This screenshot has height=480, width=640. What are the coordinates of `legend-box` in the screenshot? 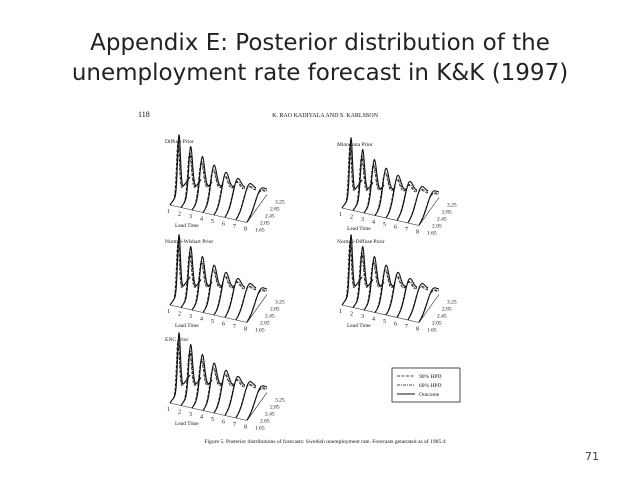 It's located at (426, 385).